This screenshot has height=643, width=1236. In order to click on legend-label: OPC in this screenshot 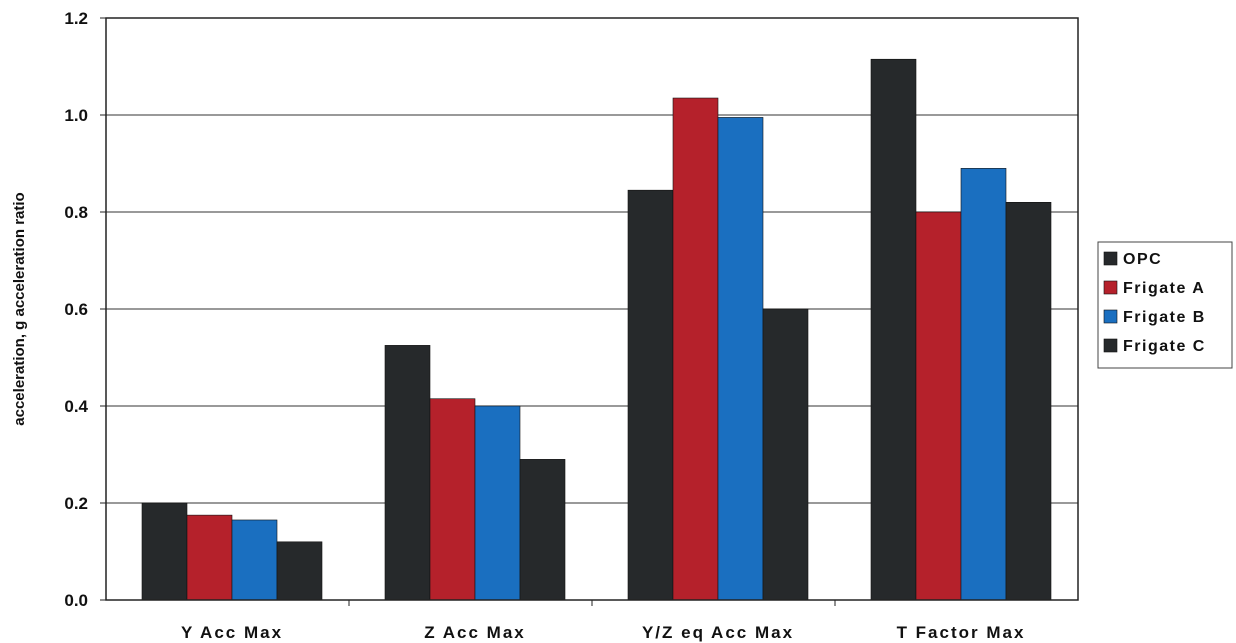, I will do `click(1142, 259)`.